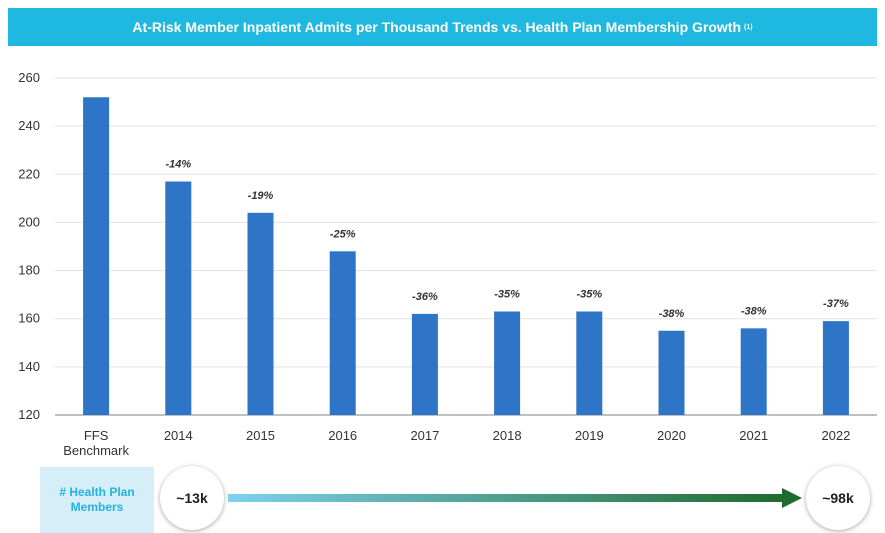 The width and height of the screenshot is (885, 533). What do you see at coordinates (29, 366) in the screenshot?
I see `y-tick-label: 140` at bounding box center [29, 366].